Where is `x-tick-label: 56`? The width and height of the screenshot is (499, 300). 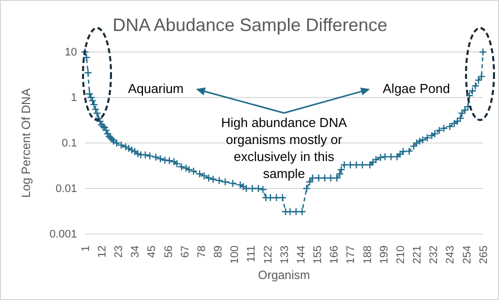
x-tick-label: 56 is located at coordinates (168, 252).